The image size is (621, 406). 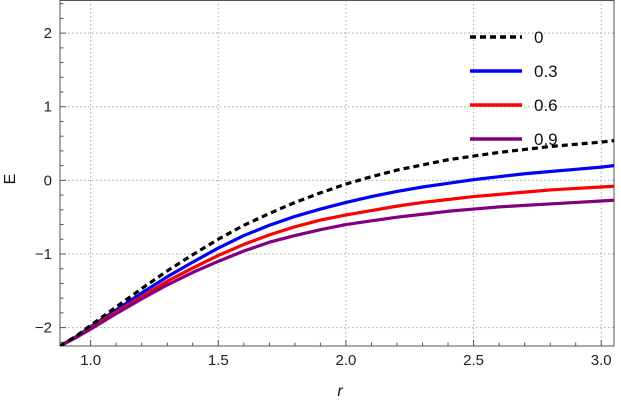 I want to click on x-tick-label: 2.5, so click(x=473, y=360).